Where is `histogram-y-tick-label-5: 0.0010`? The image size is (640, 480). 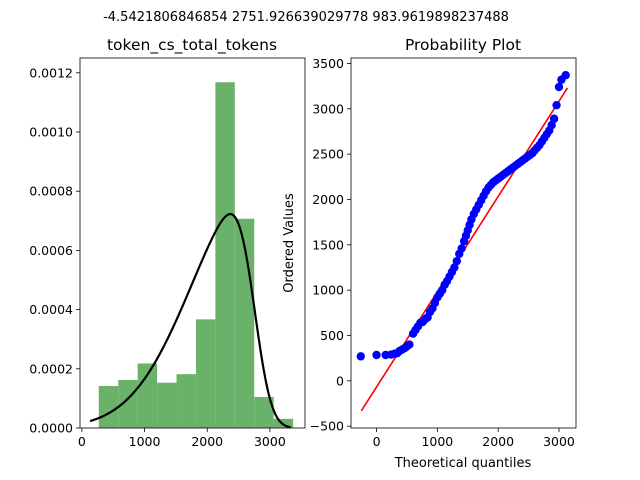 histogram-y-tick-label-5: 0.0010 is located at coordinates (51, 132).